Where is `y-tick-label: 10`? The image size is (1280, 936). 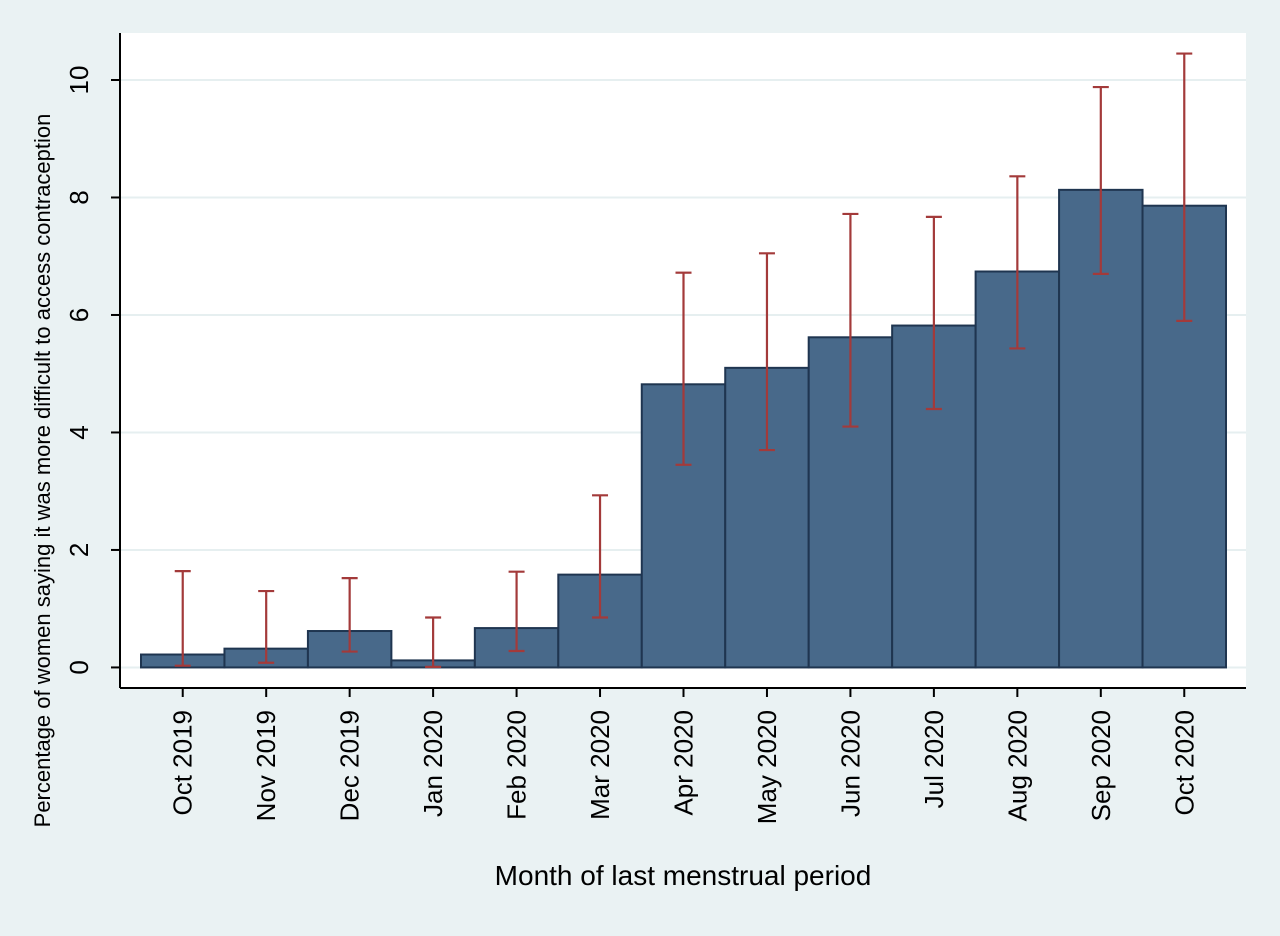 y-tick-label: 10 is located at coordinates (79, 80).